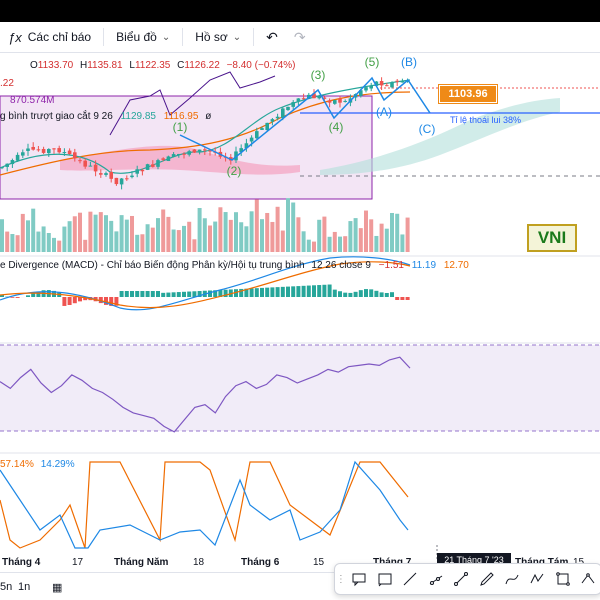 Image resolution: width=600 pixels, height=600 pixels. Describe the element at coordinates (24, 587) in the screenshot. I see `range-1d-button: 1n` at that location.